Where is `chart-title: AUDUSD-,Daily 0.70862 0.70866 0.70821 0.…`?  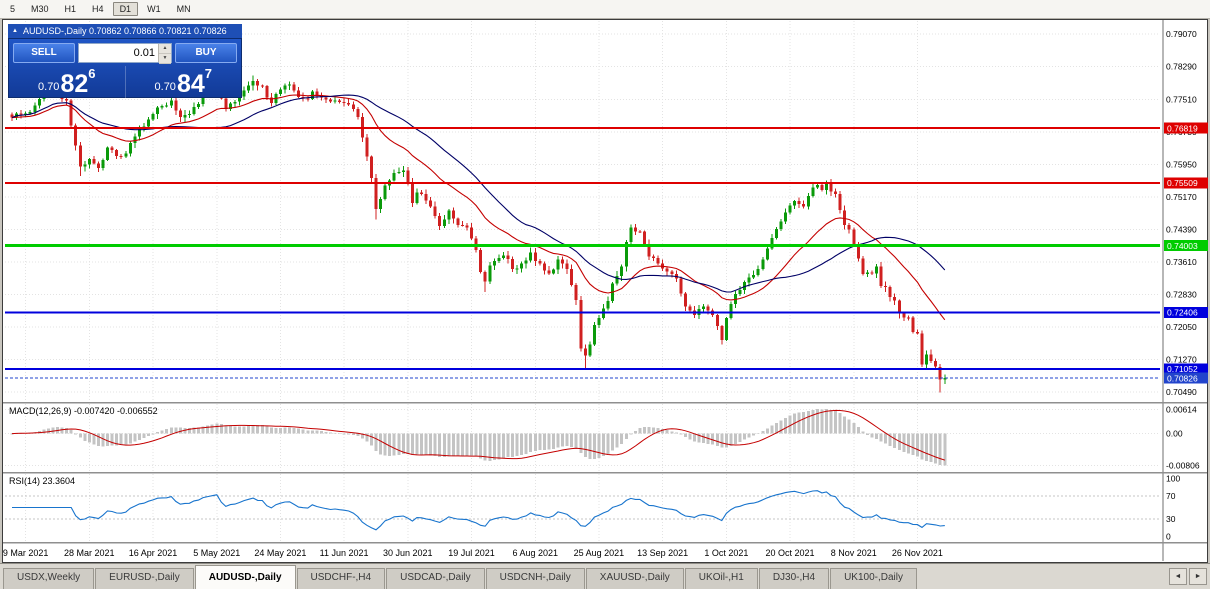
chart-title: AUDUSD-,Daily 0.70862 0.70866 0.70821 0.… is located at coordinates (124, 31).